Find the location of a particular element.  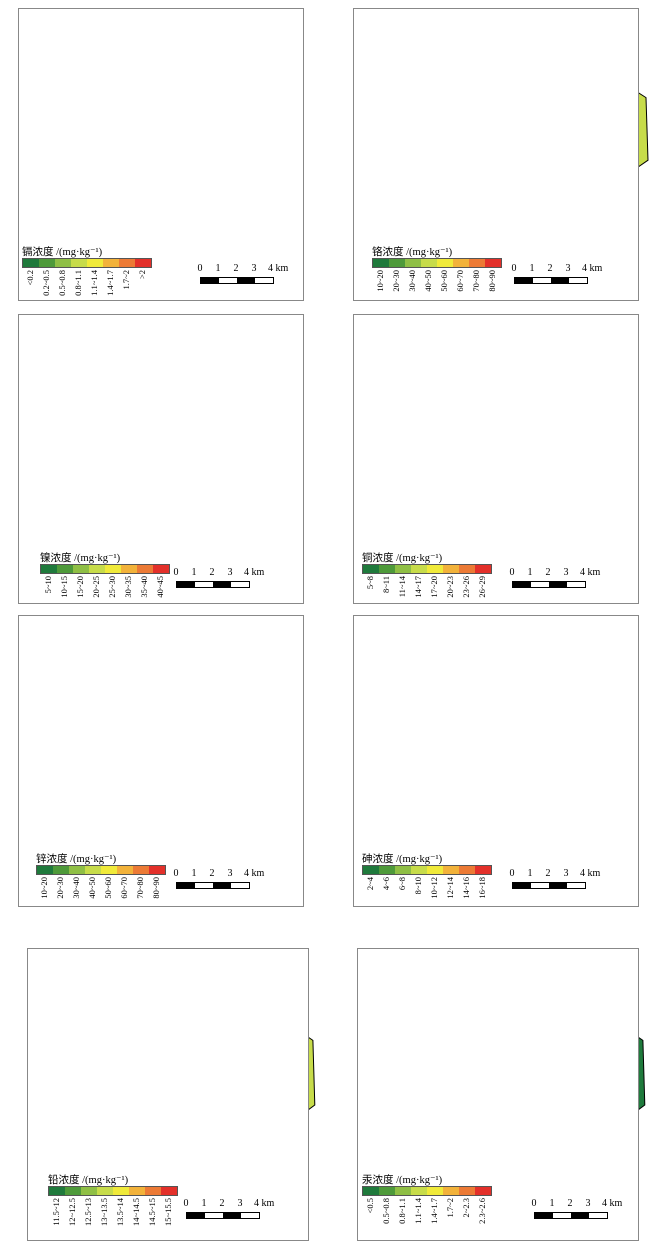

legend-class-label: >2 is located at coordinates (142, 275).